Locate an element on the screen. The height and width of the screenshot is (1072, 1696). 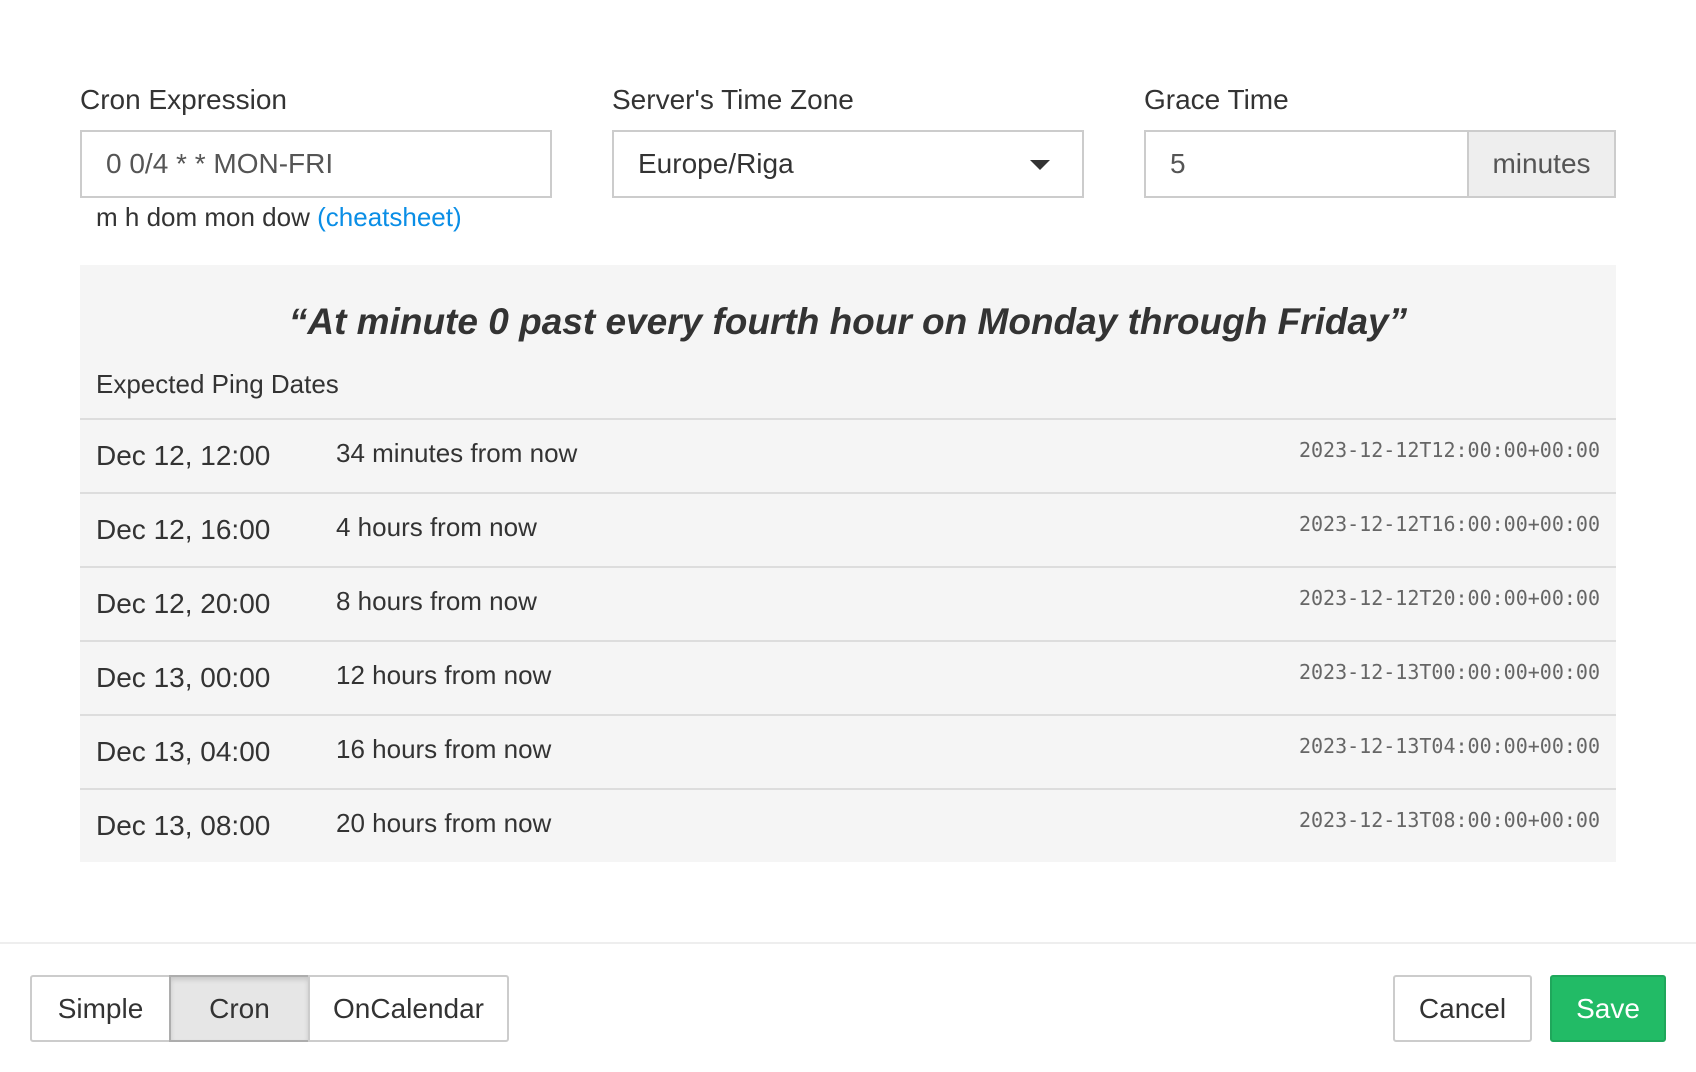
cancel-button: Cancel is located at coordinates (1462, 1008).